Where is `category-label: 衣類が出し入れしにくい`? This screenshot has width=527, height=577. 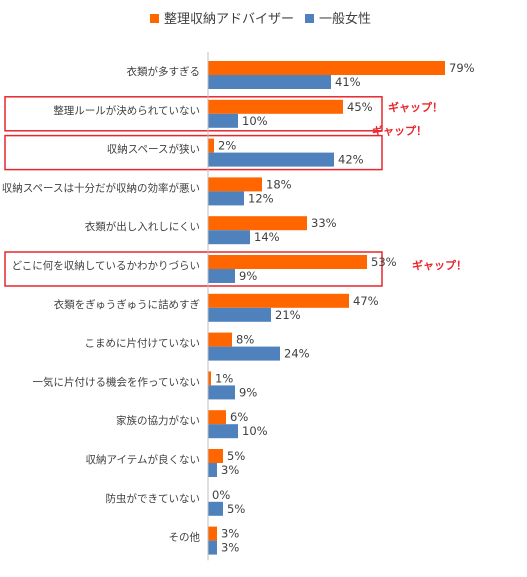 category-label: 衣類が出し入れしにくい is located at coordinates (142, 226).